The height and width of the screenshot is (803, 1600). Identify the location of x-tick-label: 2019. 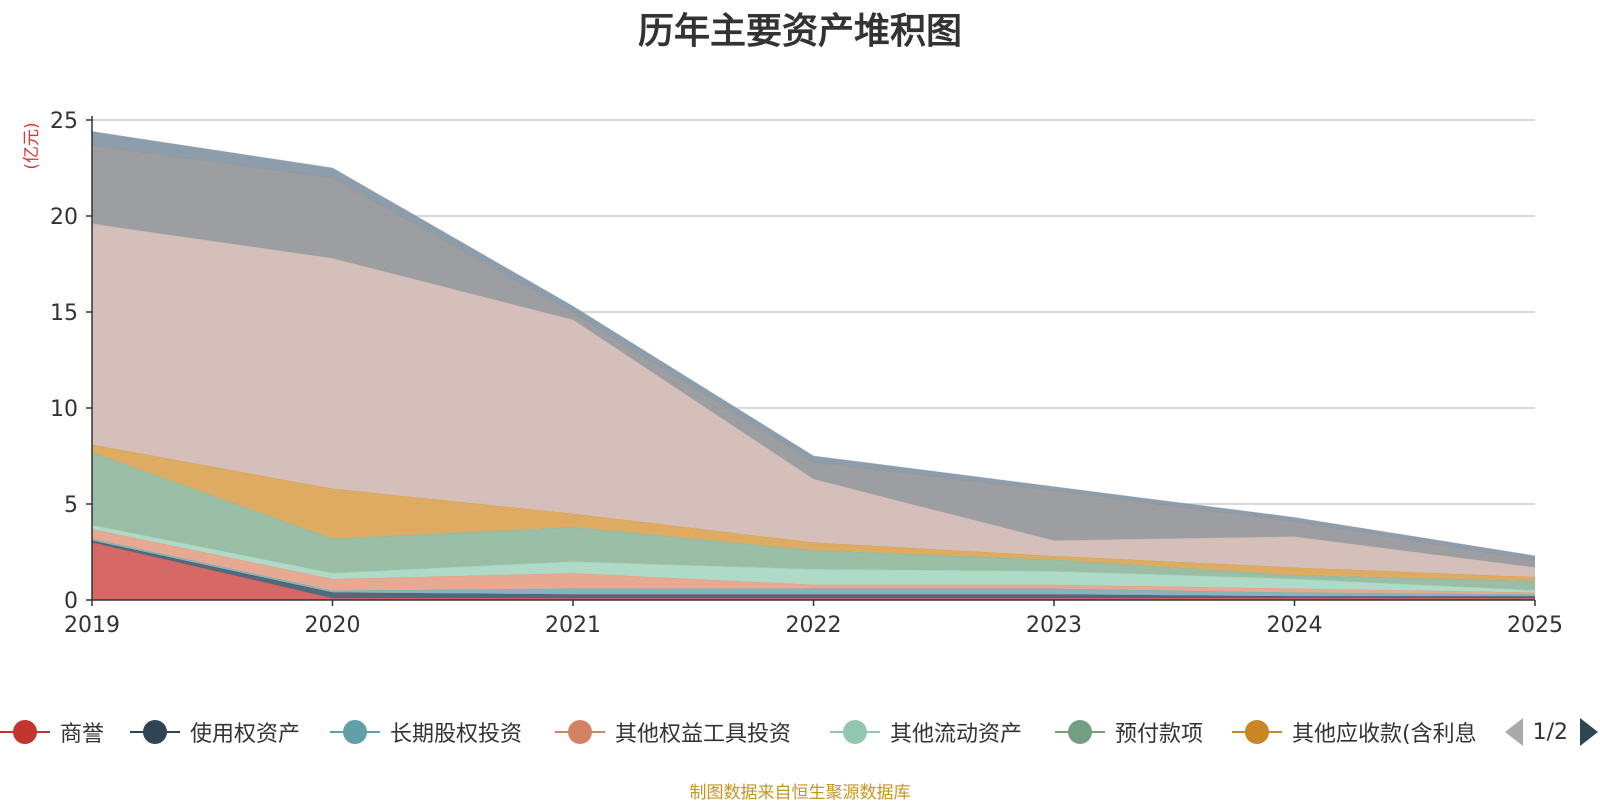
(92, 625).